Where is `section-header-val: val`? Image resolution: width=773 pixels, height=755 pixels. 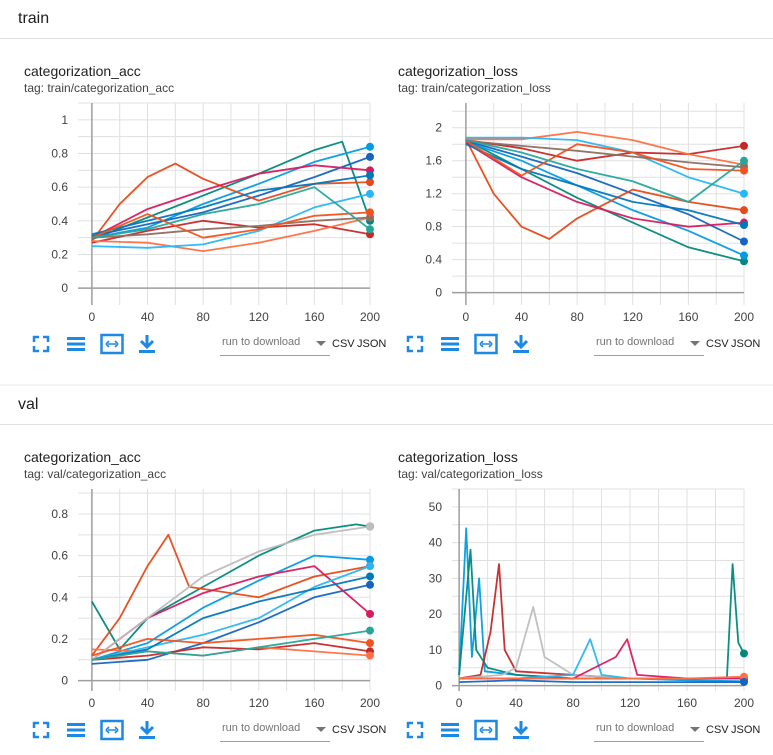
section-header-val: val is located at coordinates (386, 405).